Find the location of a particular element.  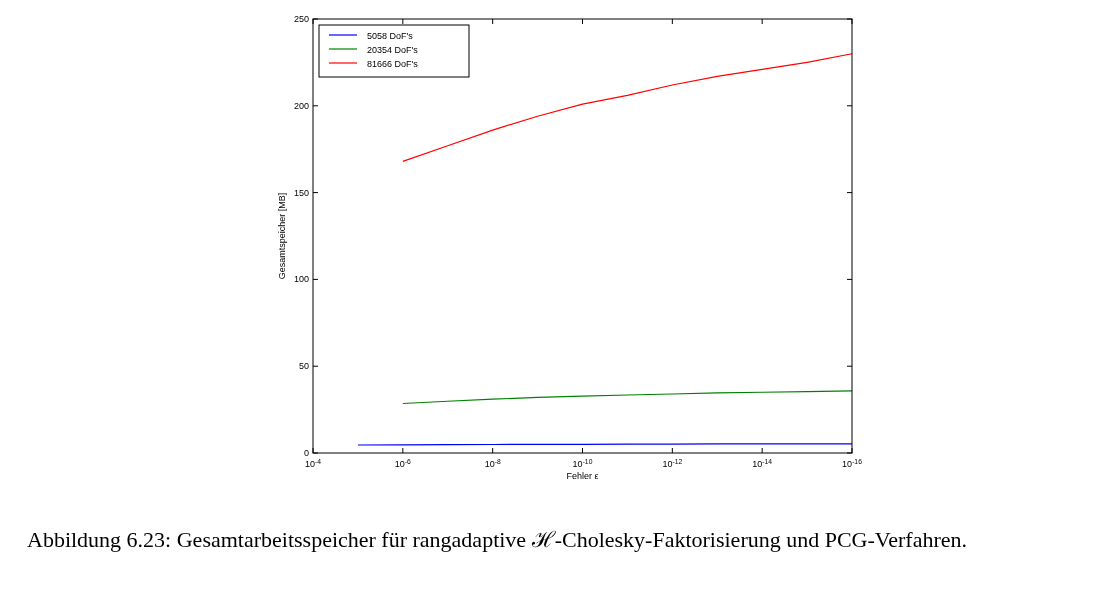

x-tick-label: 10$^{-12}$ is located at coordinates (672, 463).